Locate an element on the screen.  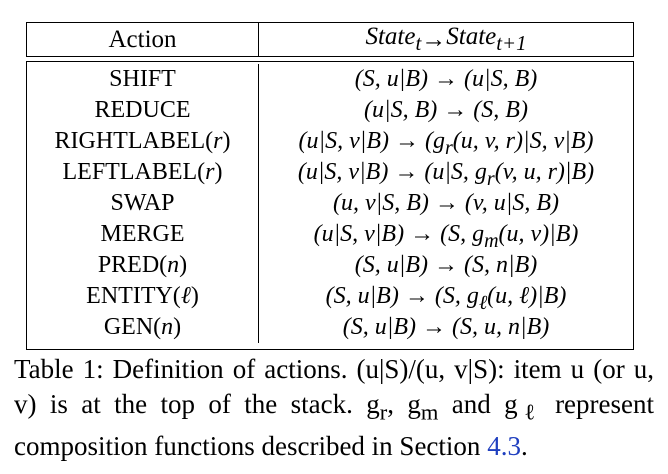
table-row: PRED(n) (S, u|B) → (S, n|B) is located at coordinates (330, 265).